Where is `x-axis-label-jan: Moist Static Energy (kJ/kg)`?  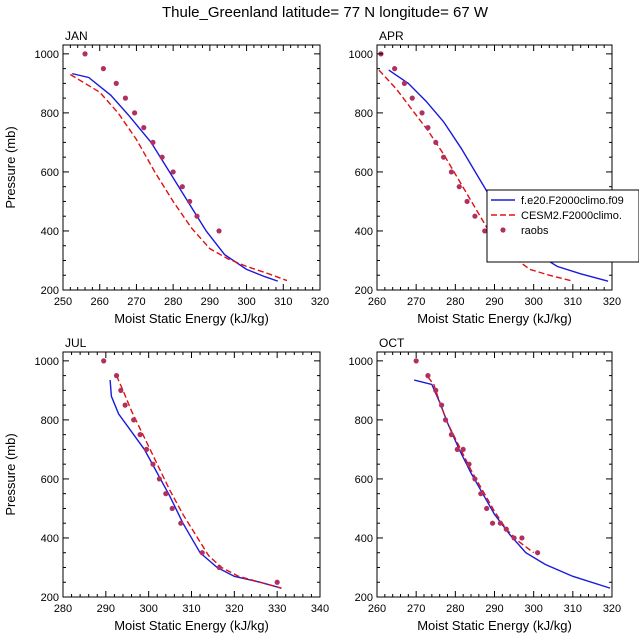
x-axis-label-jan: Moist Static Energy (kJ/kg) is located at coordinates (191, 318).